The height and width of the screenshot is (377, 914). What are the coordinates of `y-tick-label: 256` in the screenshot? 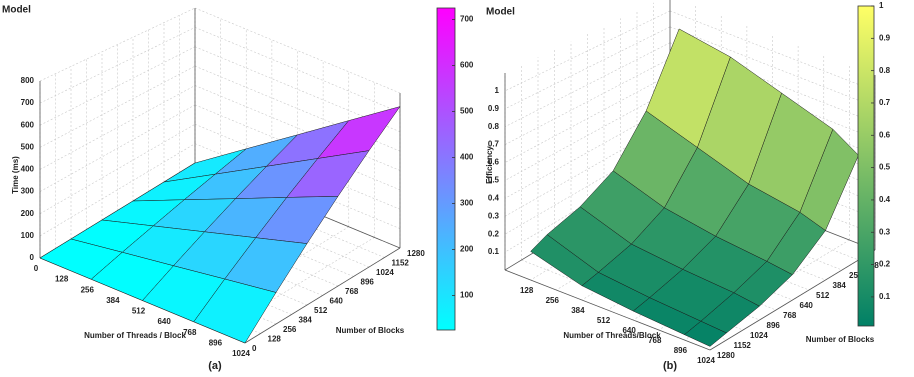 It's located at (290, 329).